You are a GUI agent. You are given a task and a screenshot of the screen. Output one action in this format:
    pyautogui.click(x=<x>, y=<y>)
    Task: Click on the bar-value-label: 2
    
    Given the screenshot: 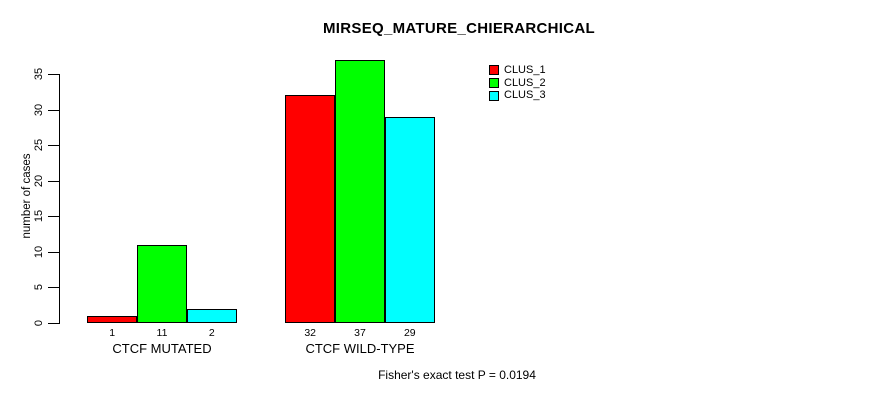 What is the action you would take?
    pyautogui.click(x=211, y=333)
    